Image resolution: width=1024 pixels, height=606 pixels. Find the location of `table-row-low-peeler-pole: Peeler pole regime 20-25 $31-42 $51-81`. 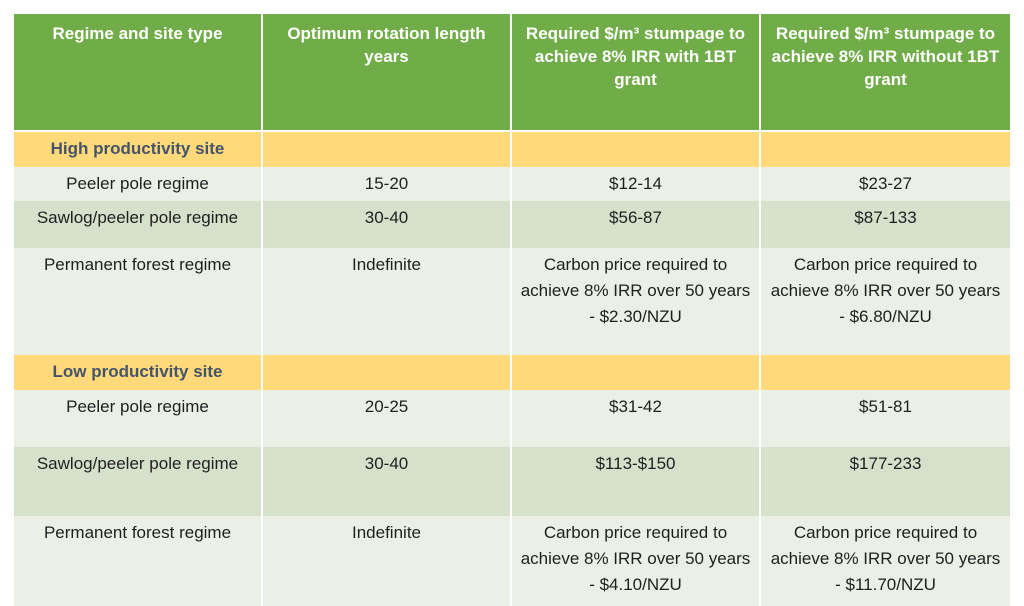

table-row-low-peeler-pole: Peeler pole regime 20-25 $31-42 $51-81 is located at coordinates (512, 418).